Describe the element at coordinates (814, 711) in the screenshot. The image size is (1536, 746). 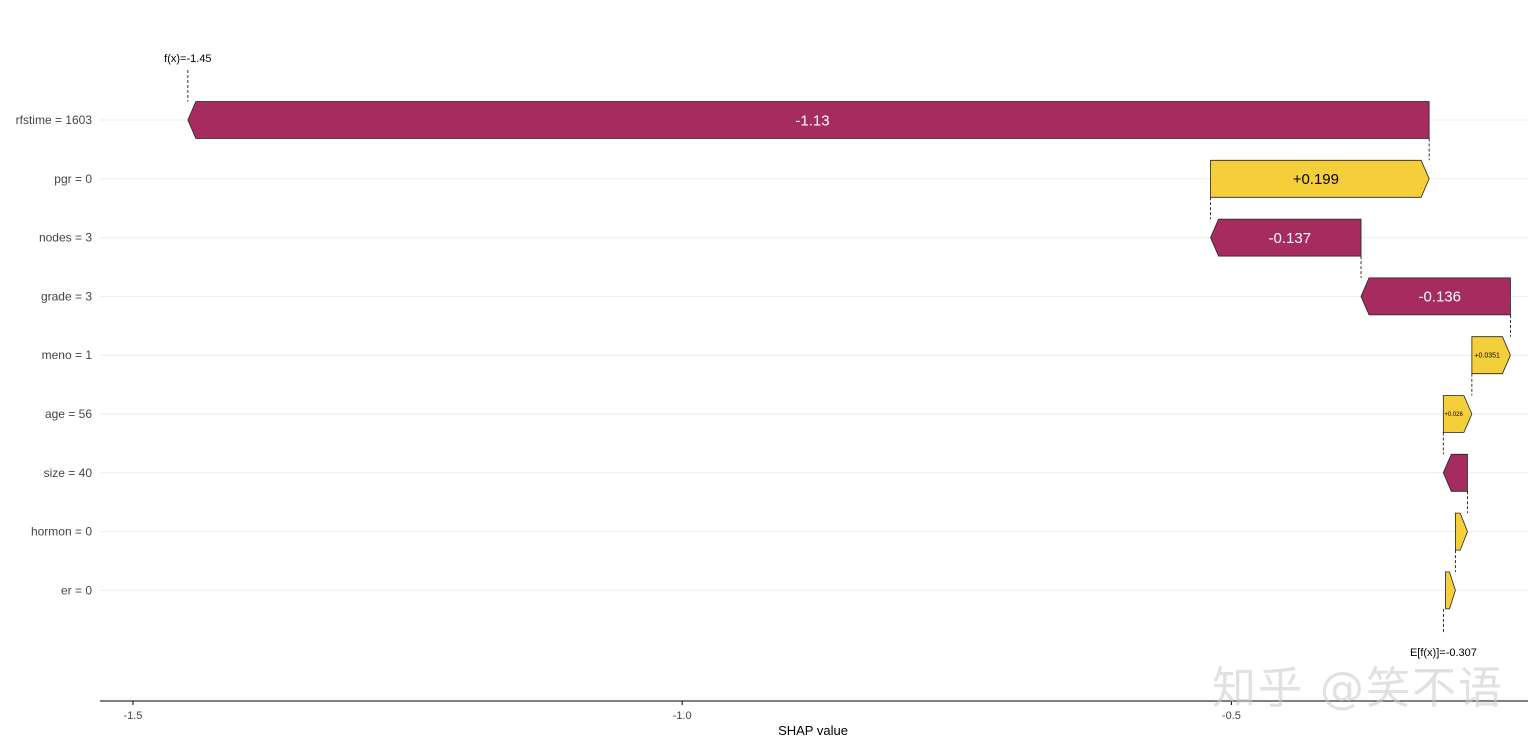
I see `x-axis: -1.5 -1.0 -0.5` at that location.